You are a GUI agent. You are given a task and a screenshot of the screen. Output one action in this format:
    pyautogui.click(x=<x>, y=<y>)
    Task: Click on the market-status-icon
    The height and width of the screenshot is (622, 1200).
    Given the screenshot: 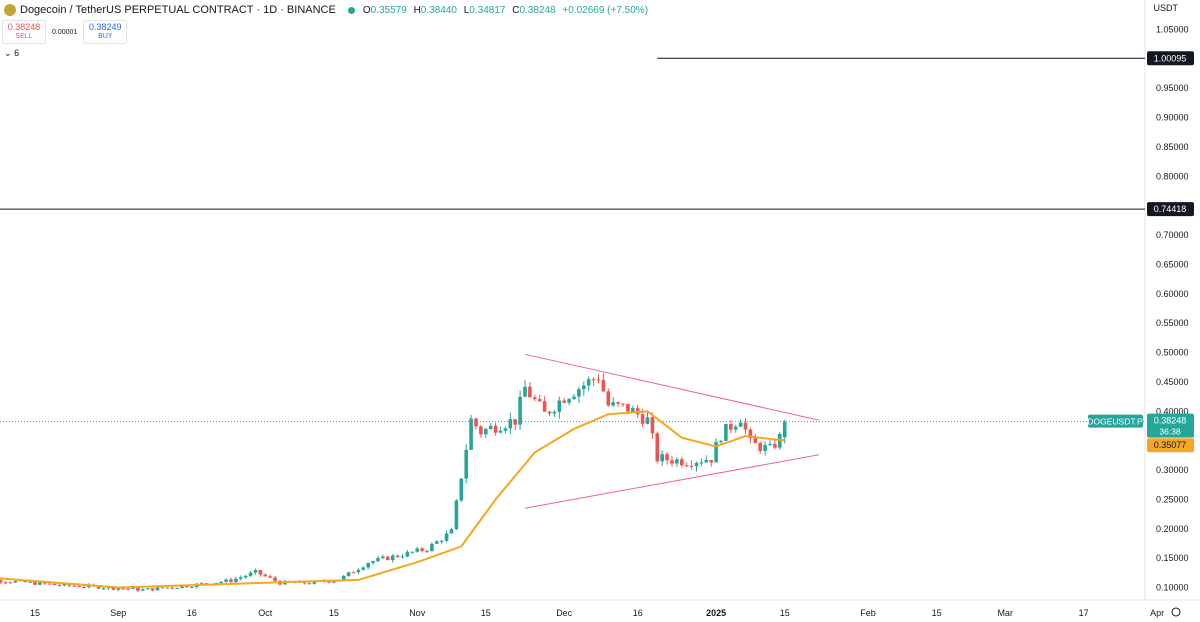 What is the action you would take?
    pyautogui.click(x=351, y=10)
    